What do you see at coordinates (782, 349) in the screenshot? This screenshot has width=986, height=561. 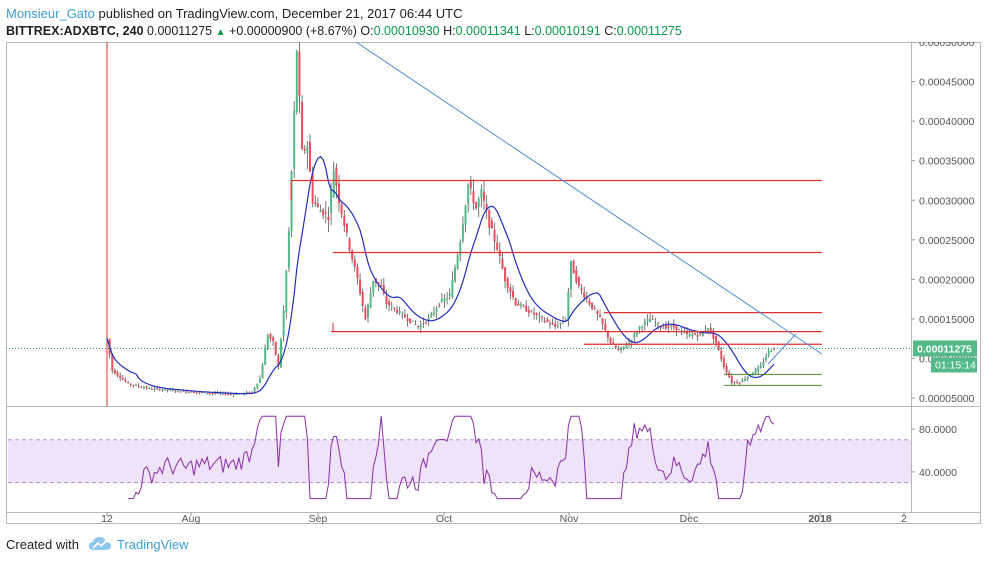 I see `trendline-short` at bounding box center [782, 349].